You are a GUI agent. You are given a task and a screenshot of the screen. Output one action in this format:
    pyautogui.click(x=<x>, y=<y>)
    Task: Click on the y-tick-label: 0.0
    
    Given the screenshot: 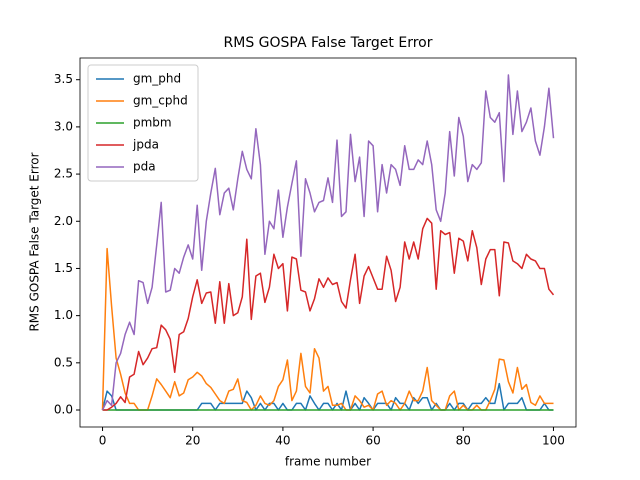 What is the action you would take?
    pyautogui.click(x=63, y=410)
    